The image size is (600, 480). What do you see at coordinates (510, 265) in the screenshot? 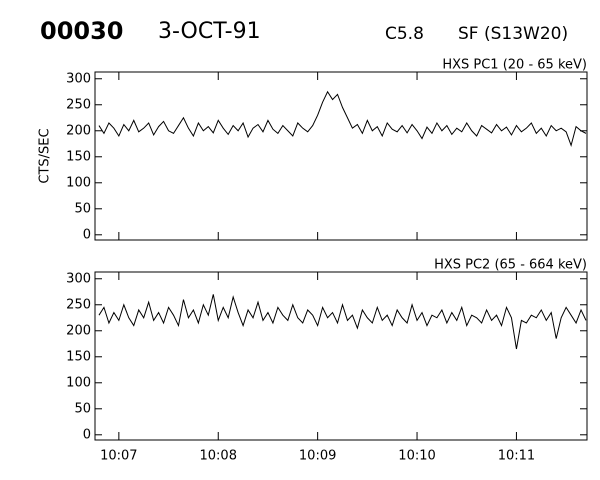
I see `panel-title: HXS PC2 (65 - 664 keV)` at bounding box center [510, 265].